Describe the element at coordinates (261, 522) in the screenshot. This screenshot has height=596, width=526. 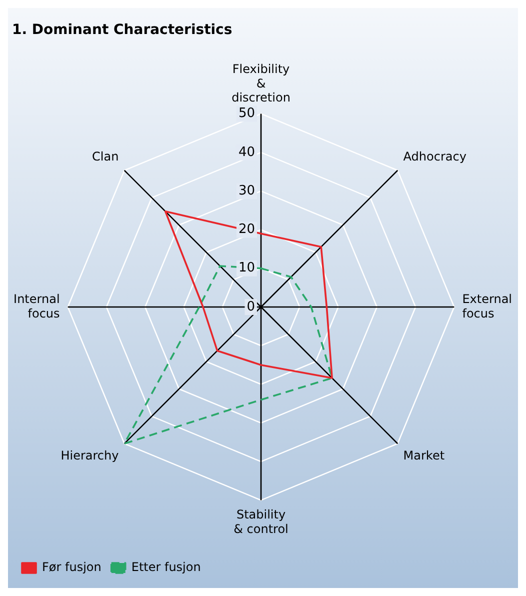
I see `spoke-label: Stability & control` at that location.